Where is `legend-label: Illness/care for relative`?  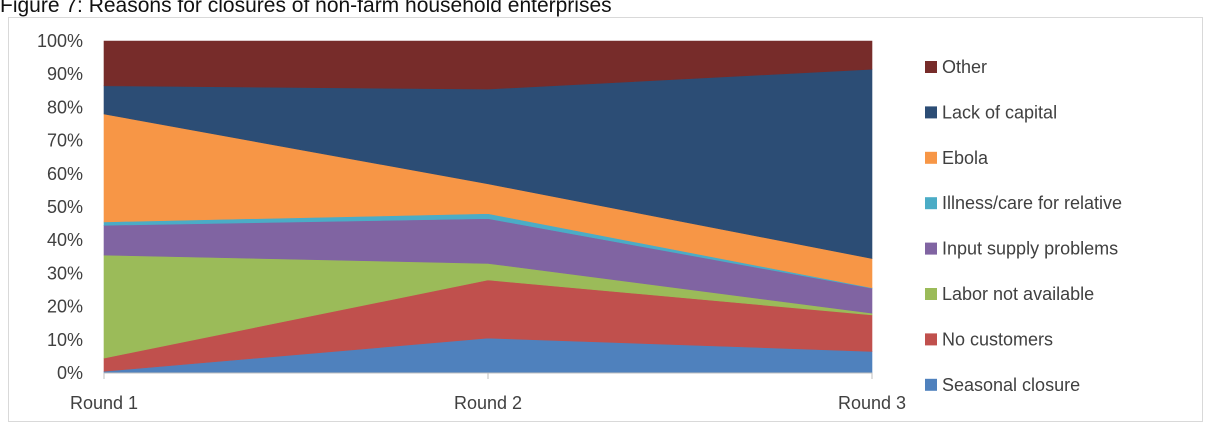
legend-label: Illness/care for relative is located at coordinates (1032, 203).